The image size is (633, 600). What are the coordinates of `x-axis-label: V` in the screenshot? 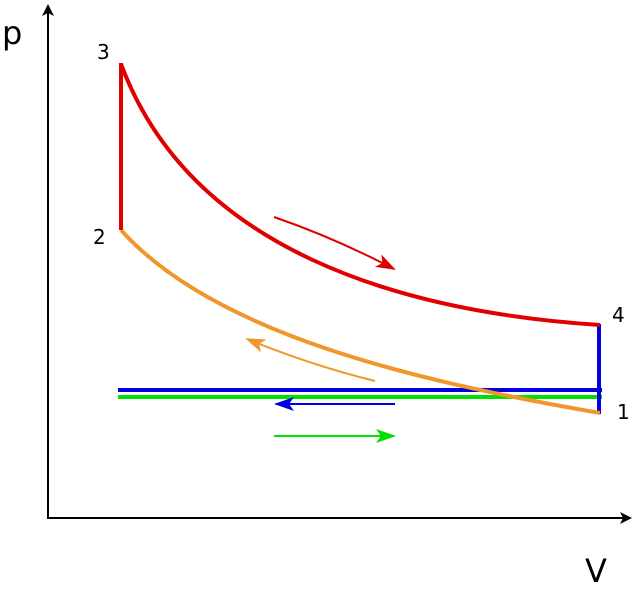 It's located at (596, 571).